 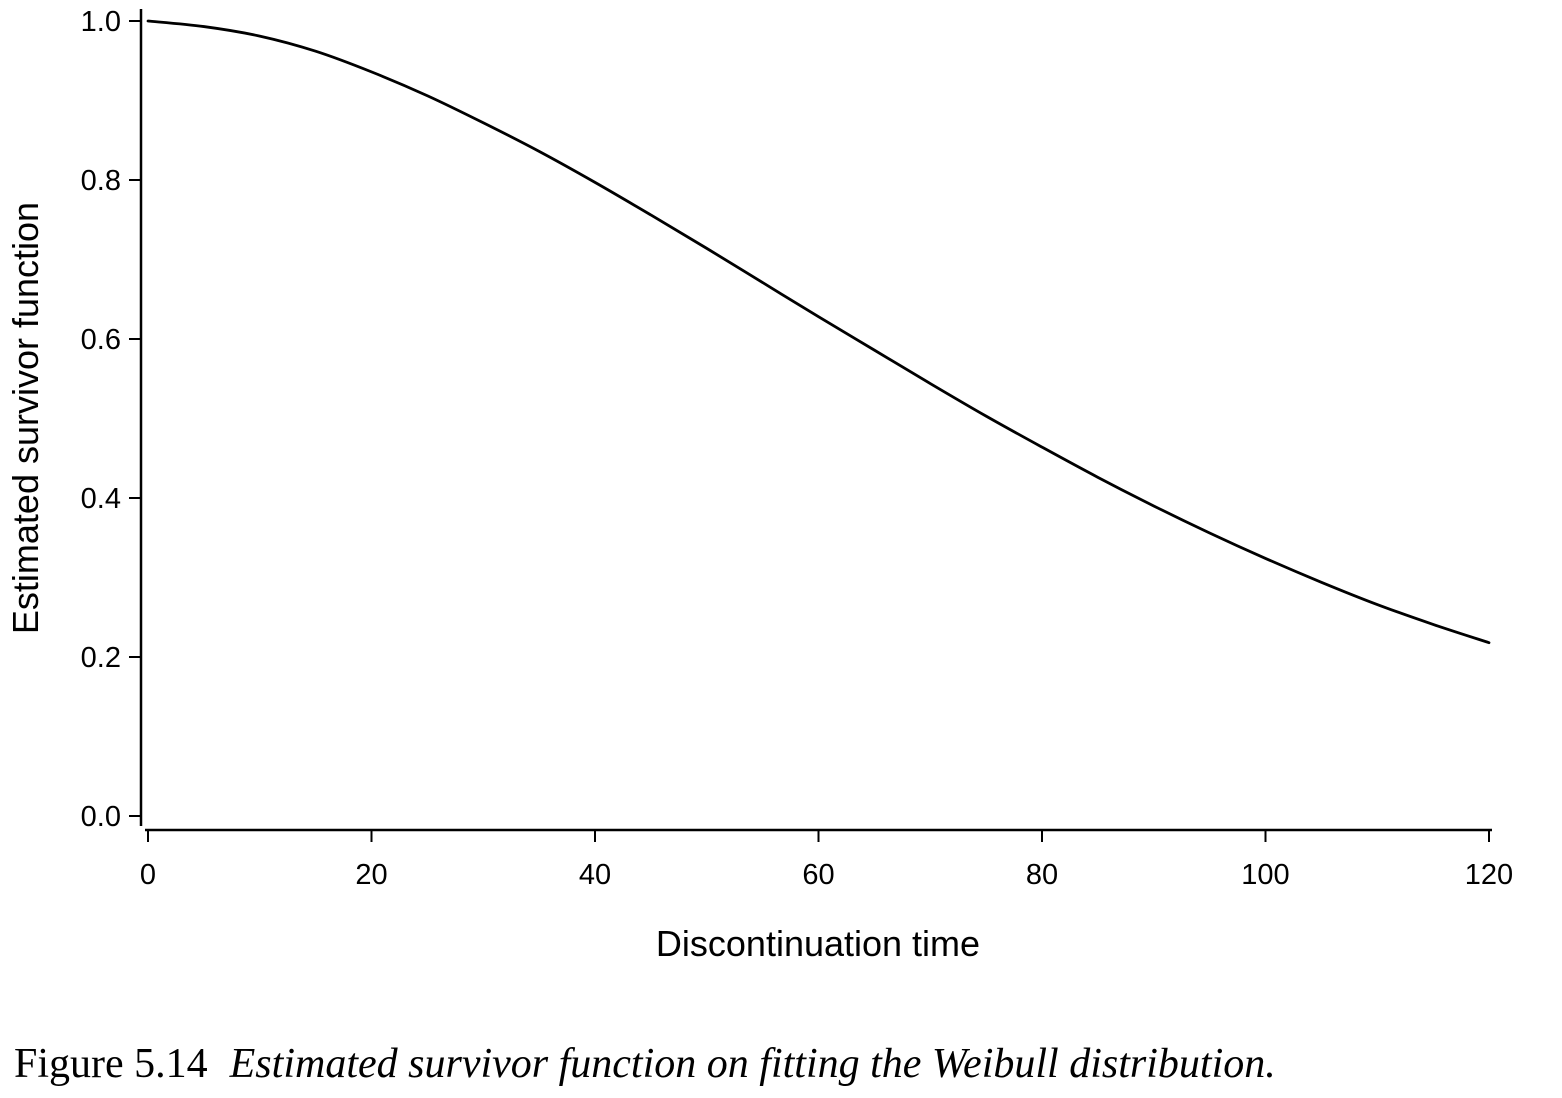 What do you see at coordinates (25, 418) in the screenshot?
I see `y-axis-title: Estimated survivor function` at bounding box center [25, 418].